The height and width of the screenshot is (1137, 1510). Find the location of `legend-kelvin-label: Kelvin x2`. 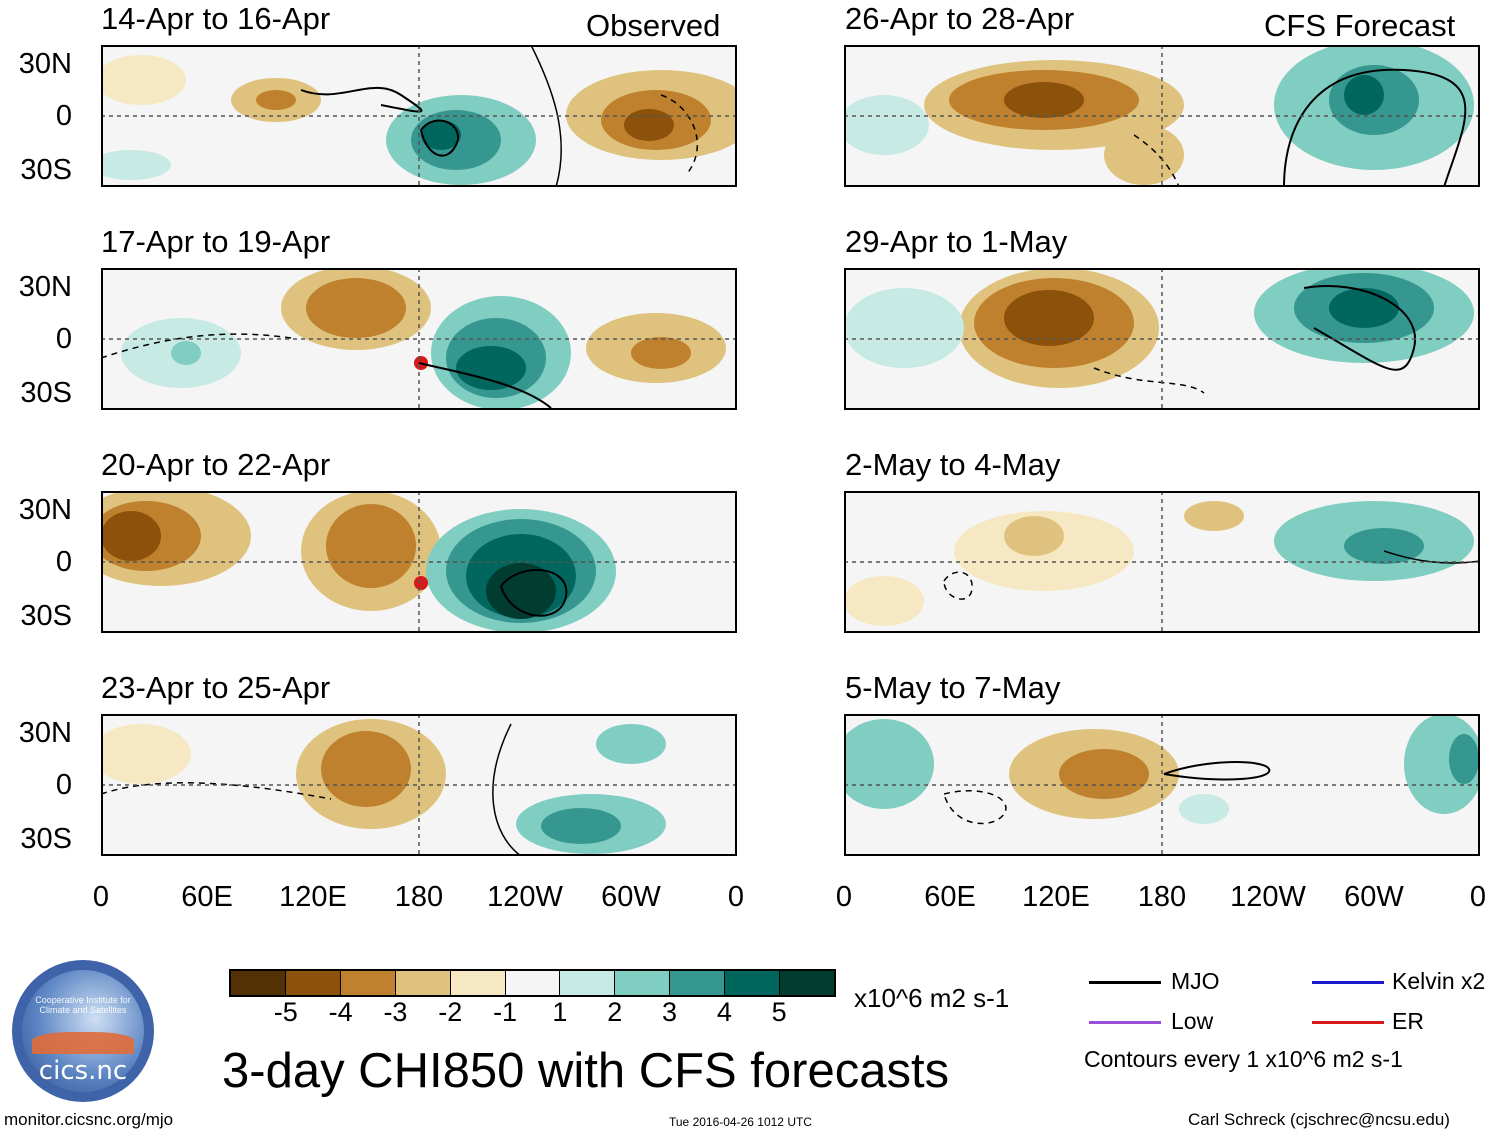

legend-kelvin-label: Kelvin x2 is located at coordinates (1439, 981).